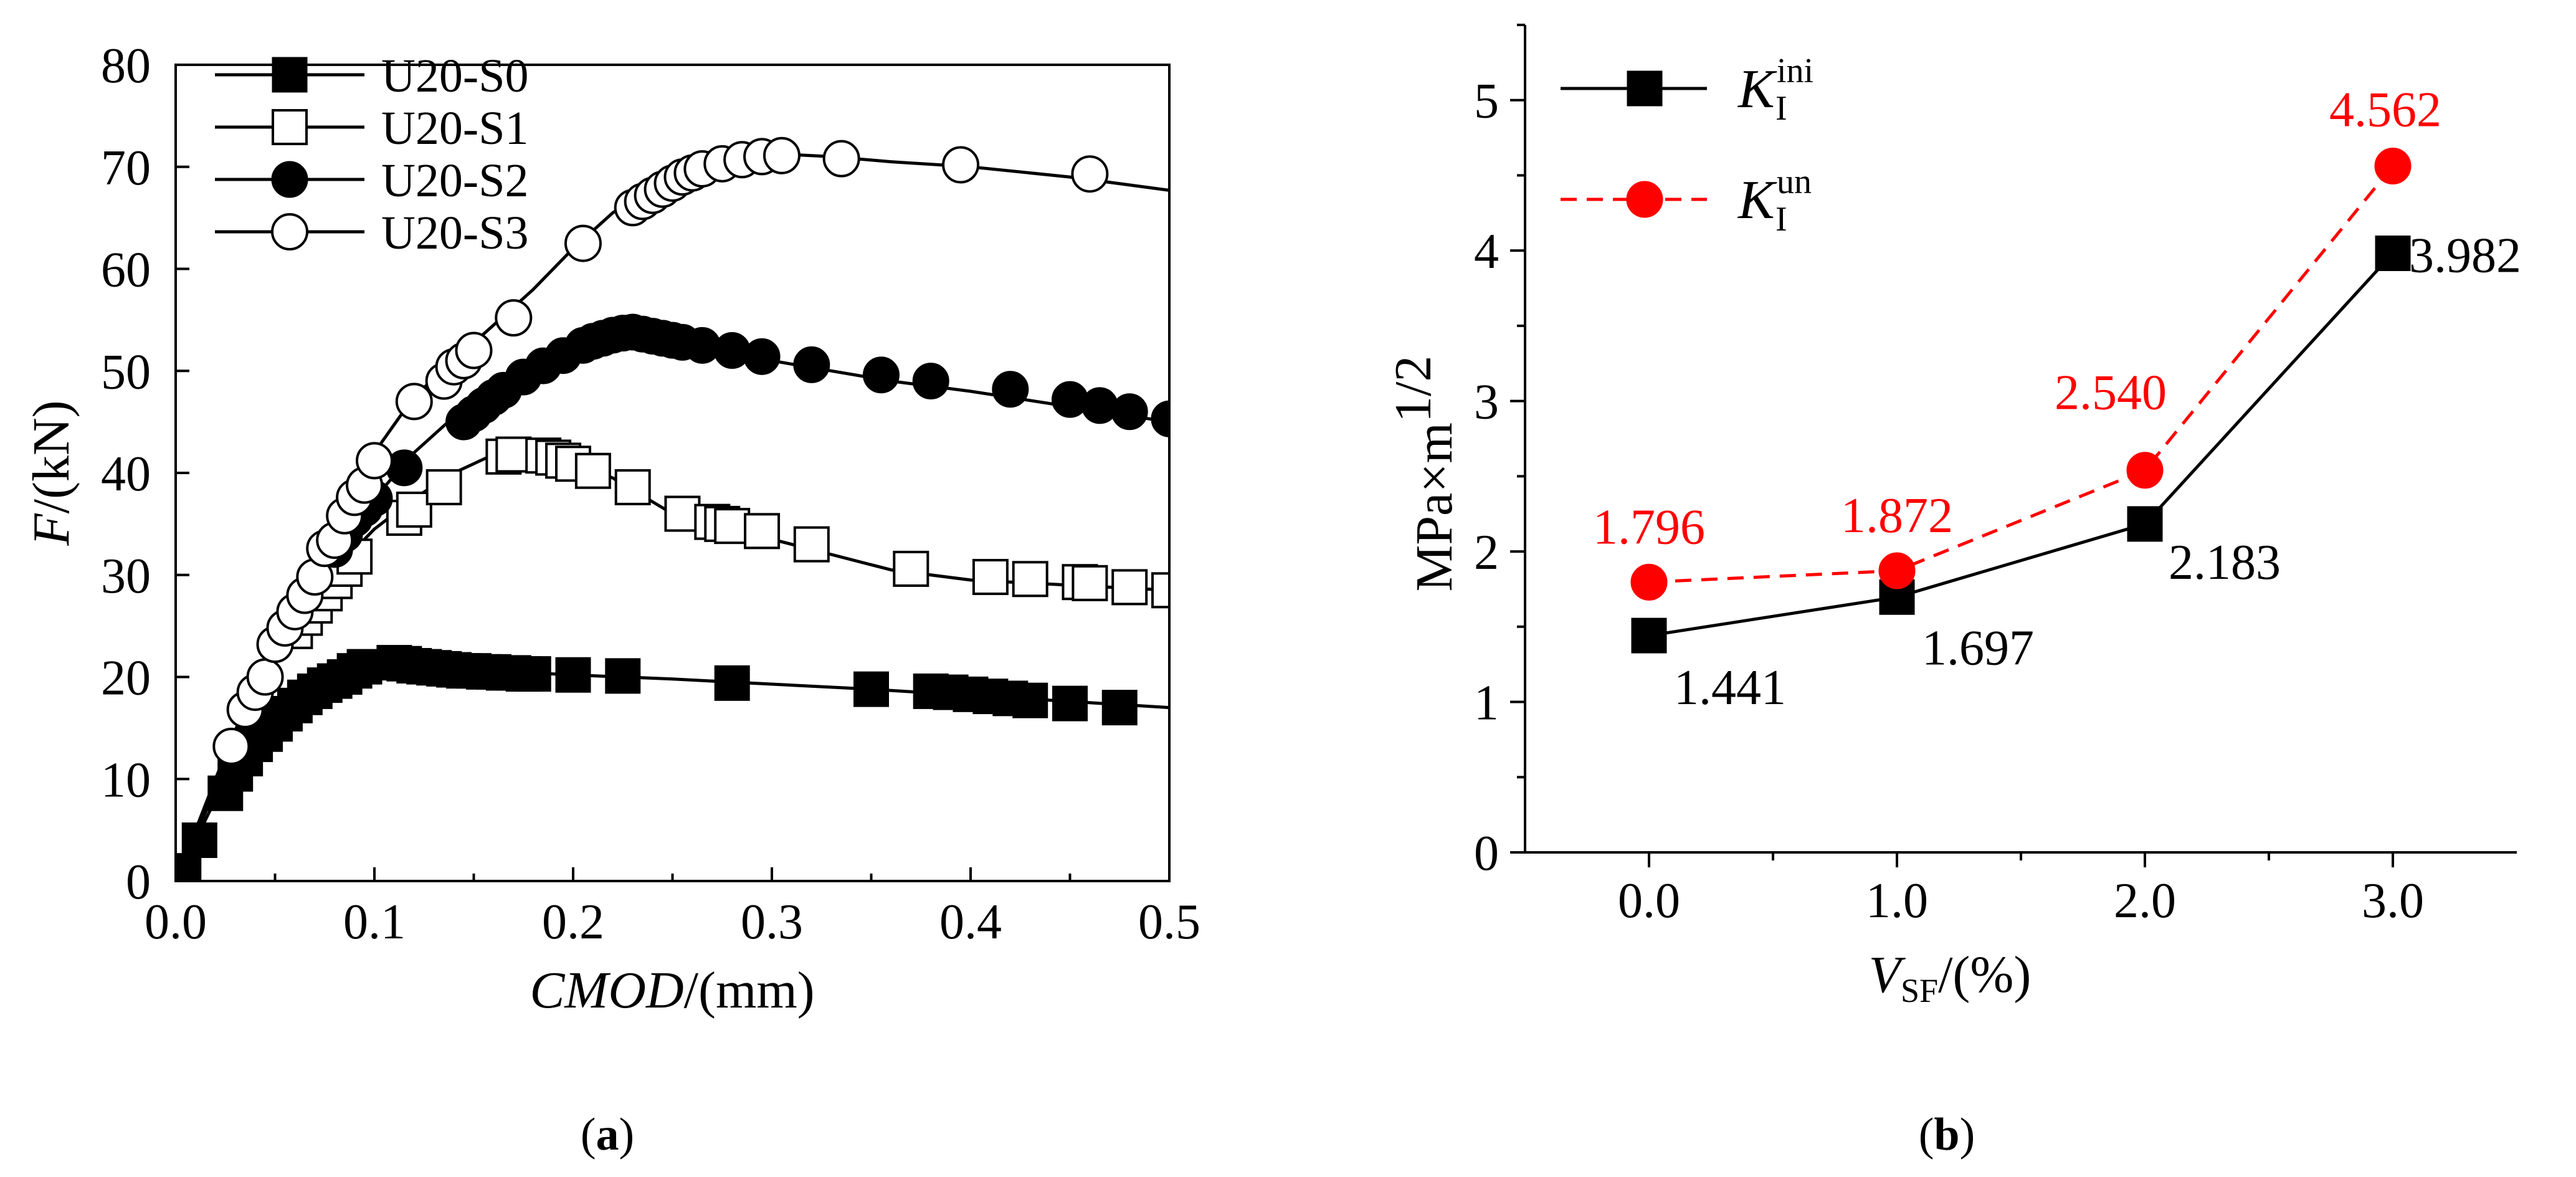  I want to click on panel-b-x-axis-title-unit: /(%), so click(1984, 975).